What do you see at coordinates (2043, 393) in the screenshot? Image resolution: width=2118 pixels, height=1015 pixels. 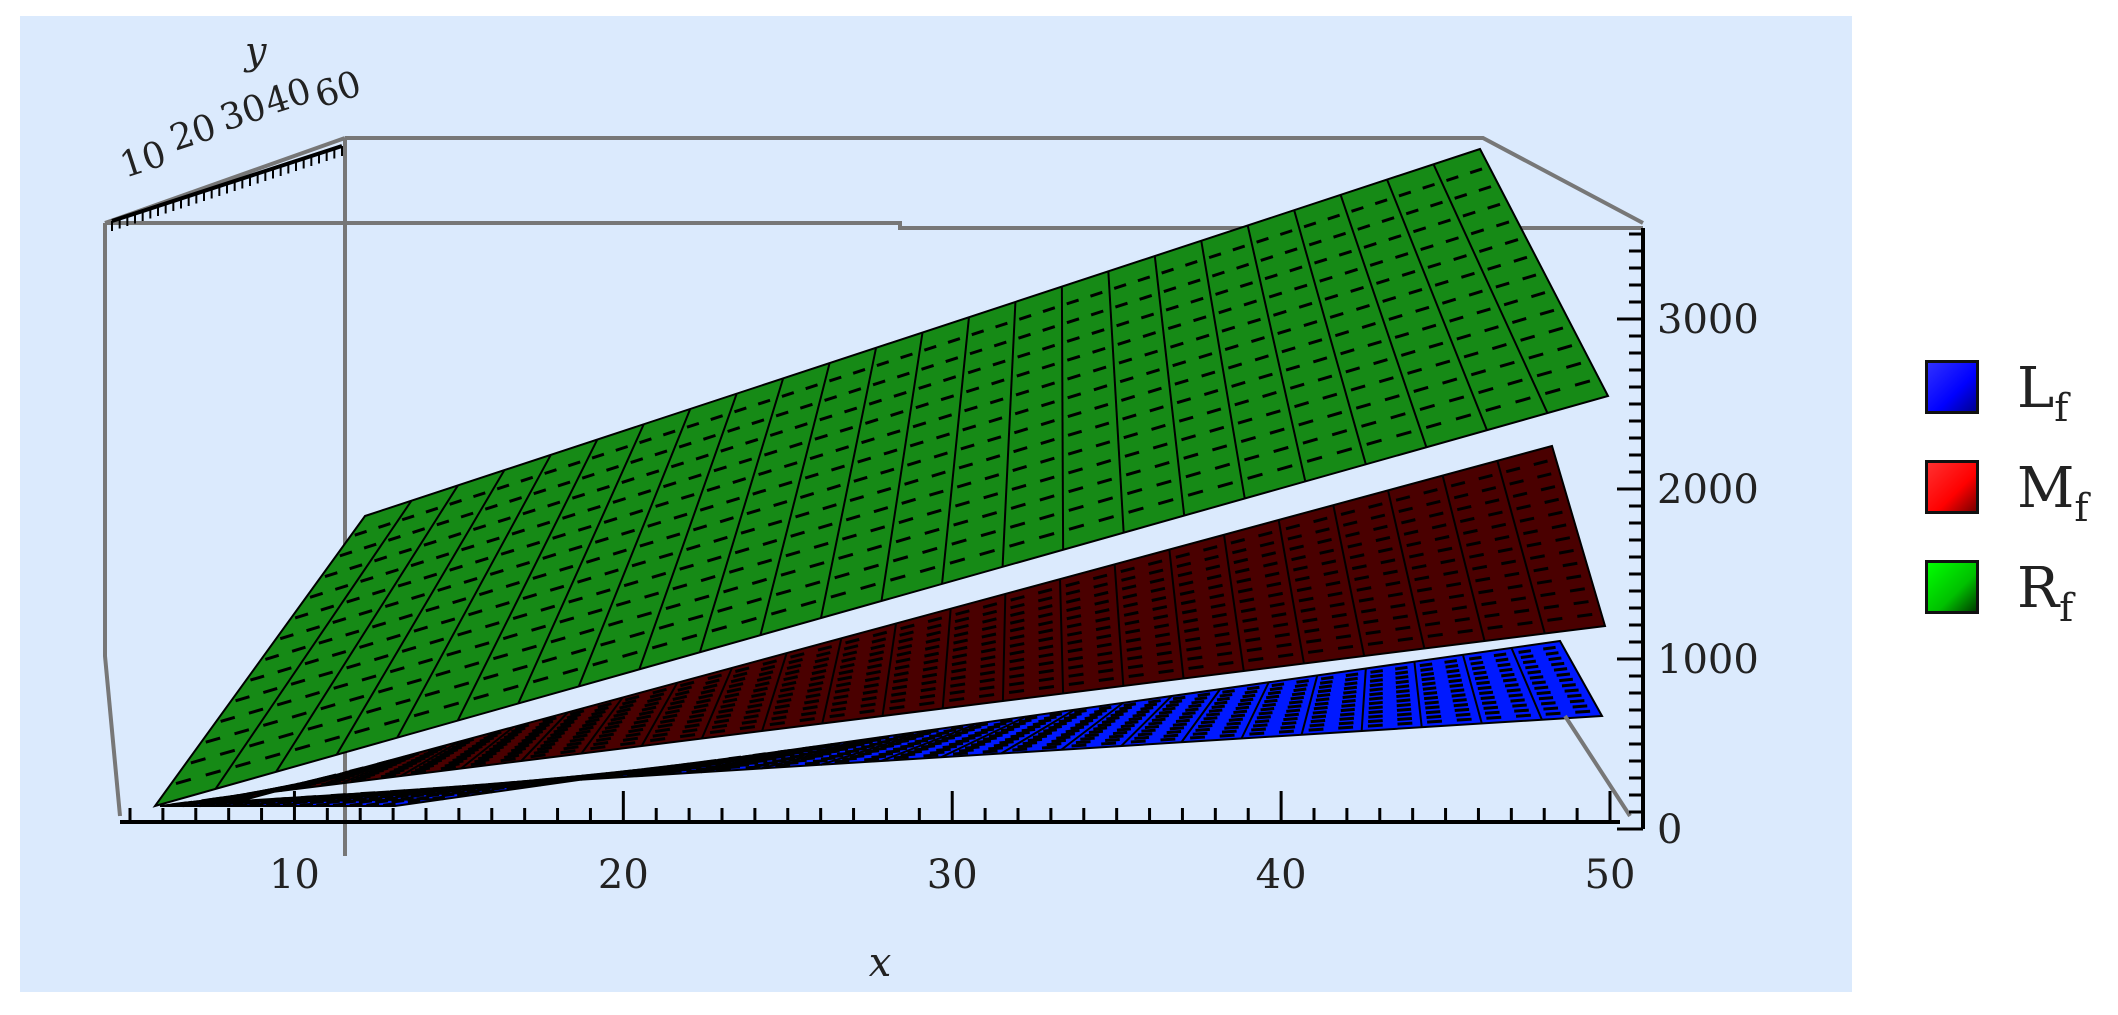 I see `legend-label-L: Lf` at bounding box center [2043, 393].